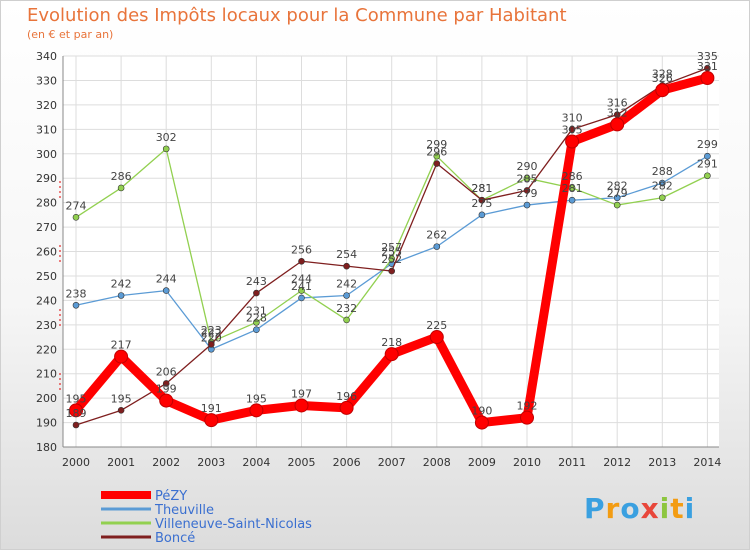  Describe the element at coordinates (527, 178) in the screenshot. I see `data-label: 285` at that location.